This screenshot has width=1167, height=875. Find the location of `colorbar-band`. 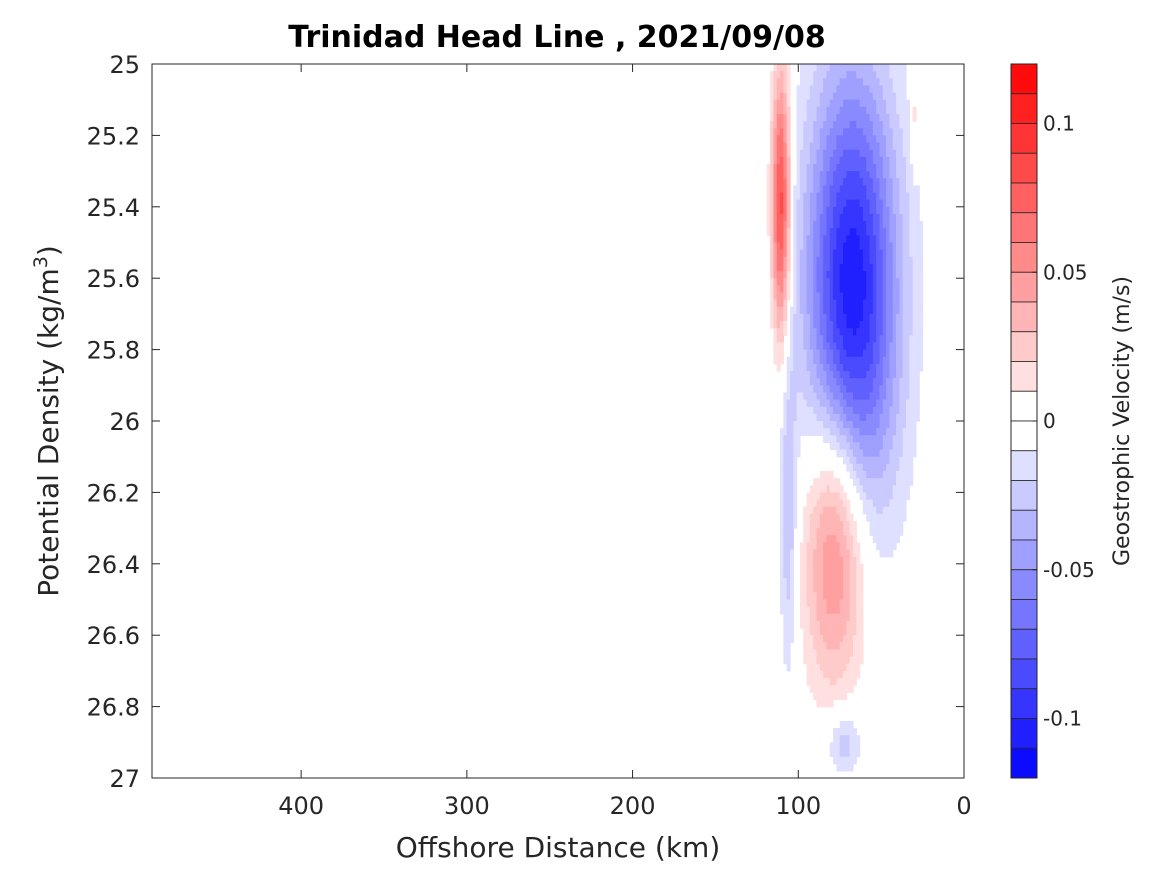

colorbar-band is located at coordinates (1024, 376).